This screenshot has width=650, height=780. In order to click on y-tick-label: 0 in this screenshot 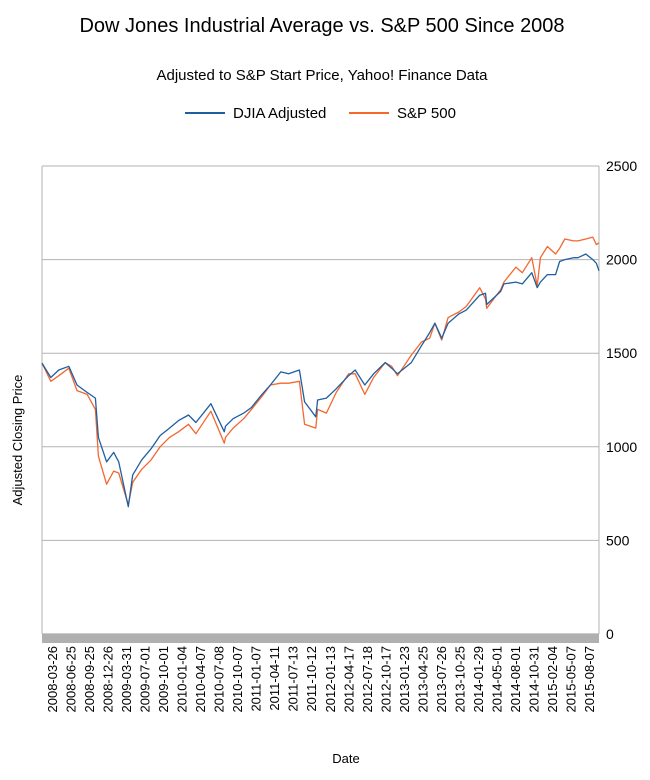, I will do `click(610, 634)`.